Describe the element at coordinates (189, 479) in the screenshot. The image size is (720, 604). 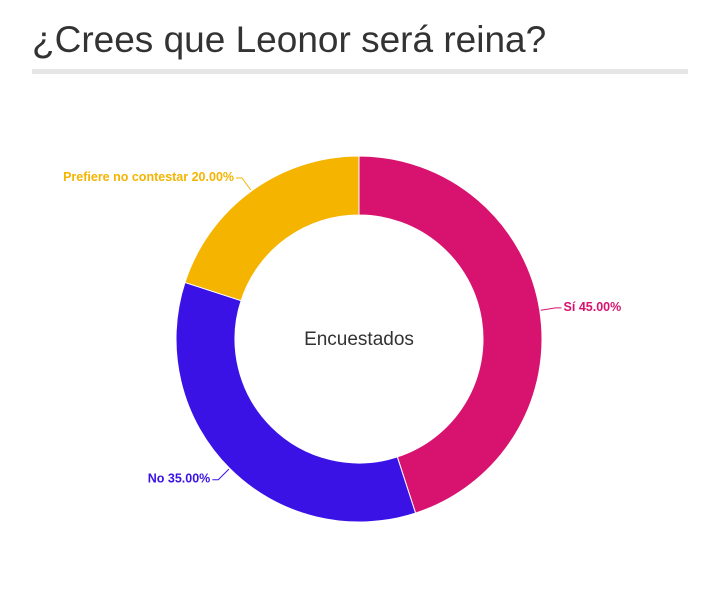
I see `slice-value: 35.00%` at that location.